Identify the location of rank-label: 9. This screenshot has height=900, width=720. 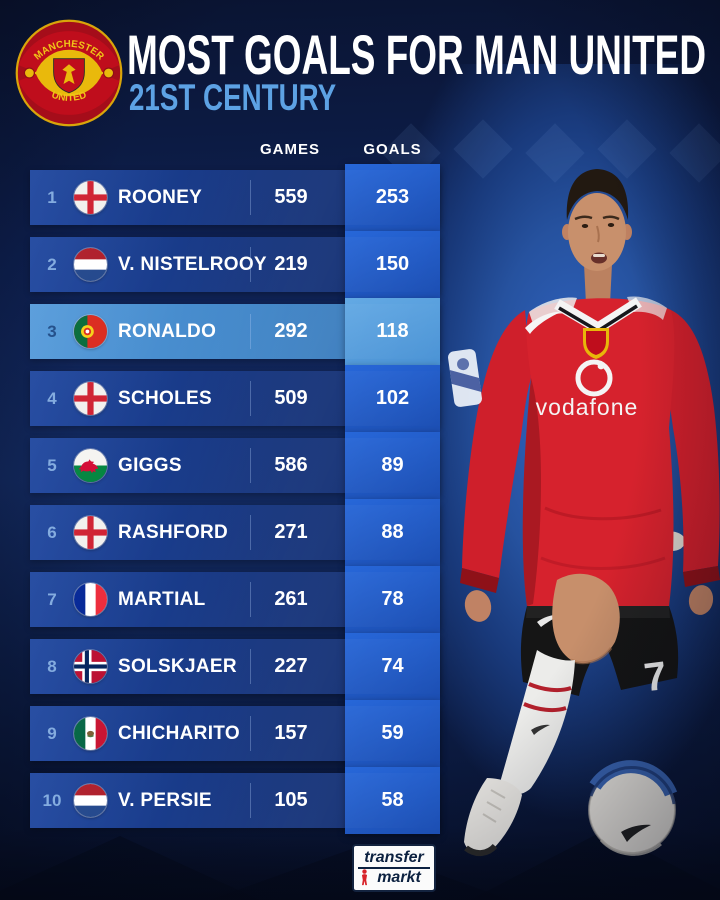
(52, 733).